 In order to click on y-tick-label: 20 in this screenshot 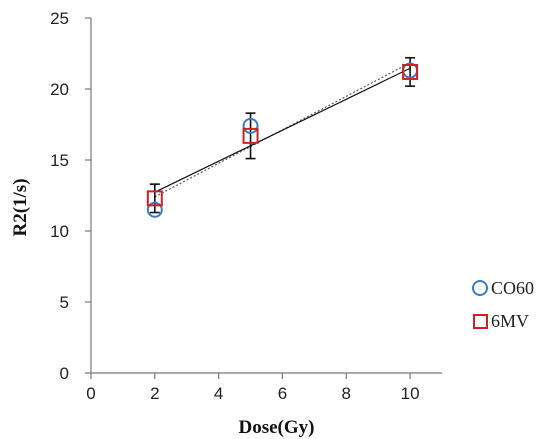, I will do `click(59, 89)`.